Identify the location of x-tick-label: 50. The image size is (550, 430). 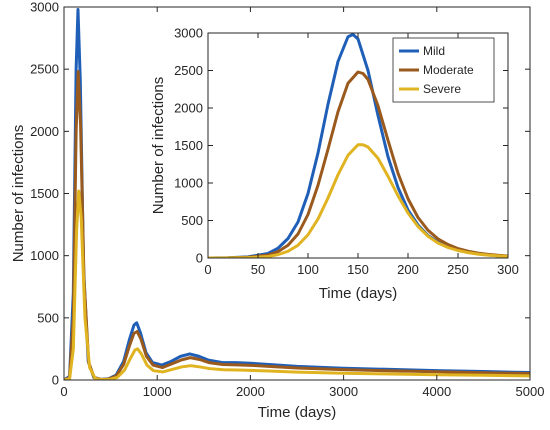
(258, 269).